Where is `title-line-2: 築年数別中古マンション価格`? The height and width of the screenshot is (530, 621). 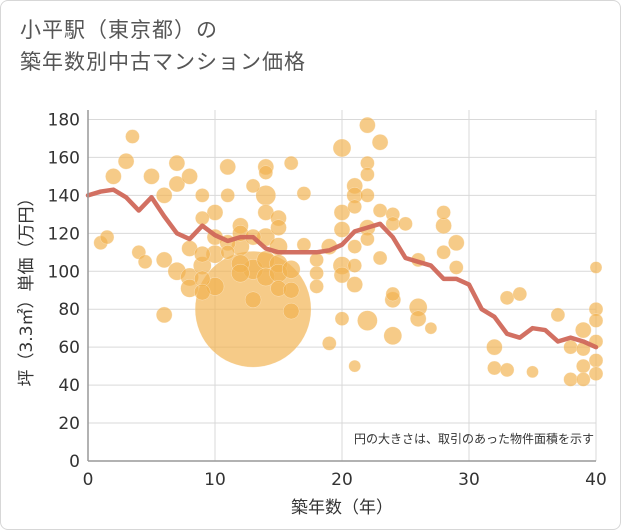
title-line-2: 築年数別中古マンション価格 is located at coordinates (163, 62).